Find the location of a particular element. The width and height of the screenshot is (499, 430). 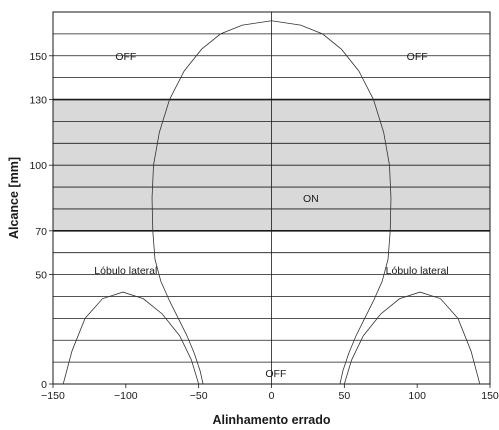

x-tick-label: −150 is located at coordinates (53, 396).